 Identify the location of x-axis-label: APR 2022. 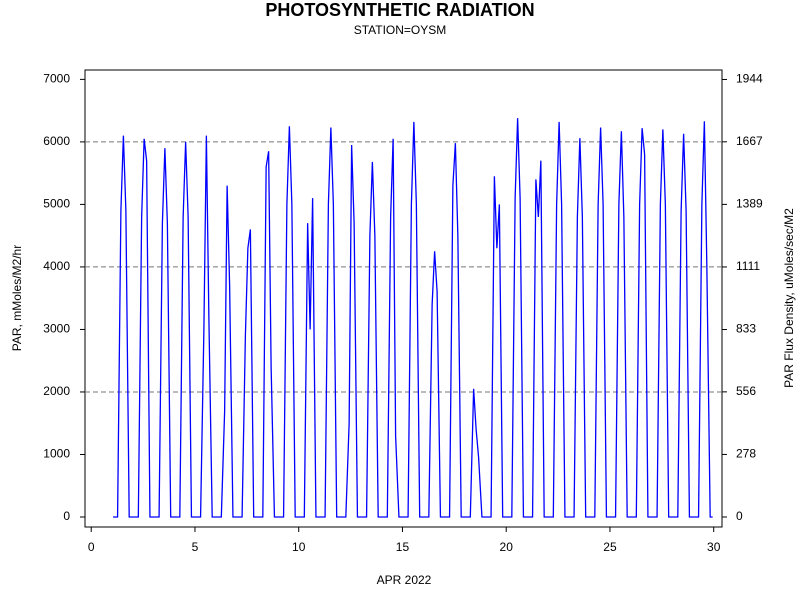
(404, 580).